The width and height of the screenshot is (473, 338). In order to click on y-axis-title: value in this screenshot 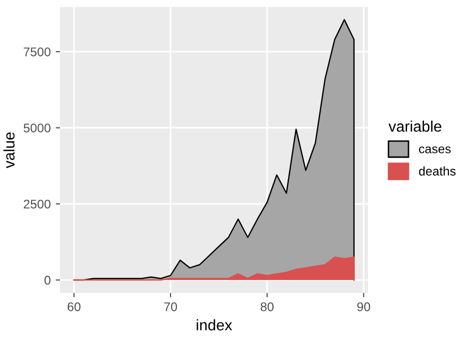, I will do `click(9, 150)`.